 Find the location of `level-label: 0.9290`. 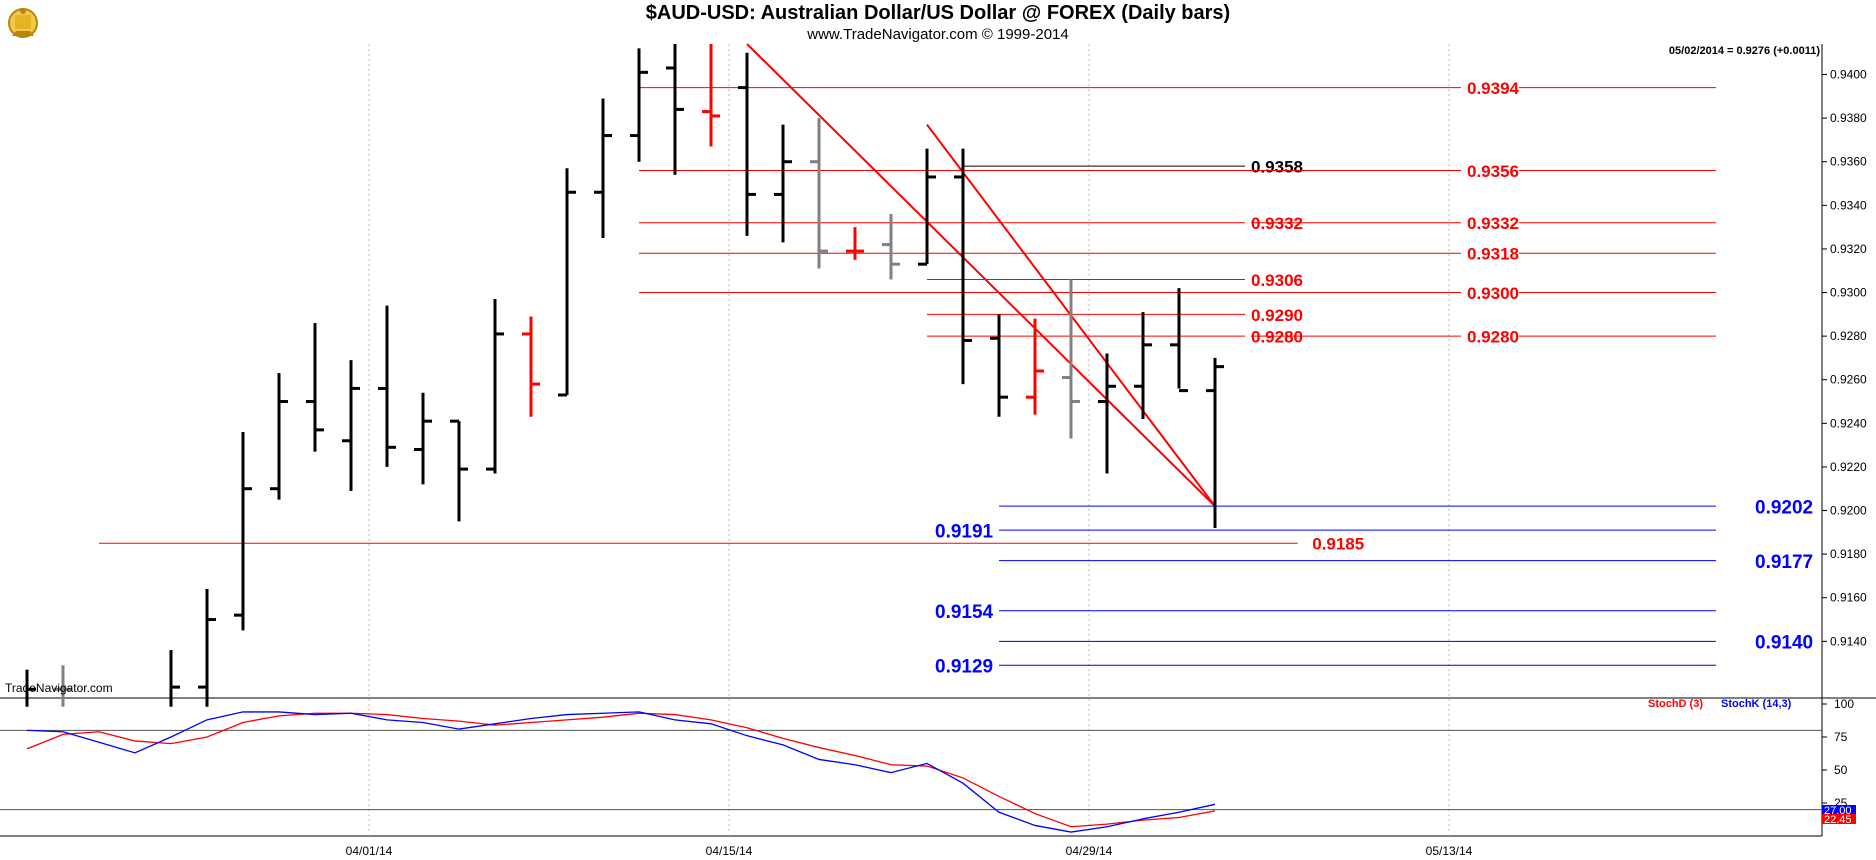

level-label: 0.9290 is located at coordinates (1277, 315).